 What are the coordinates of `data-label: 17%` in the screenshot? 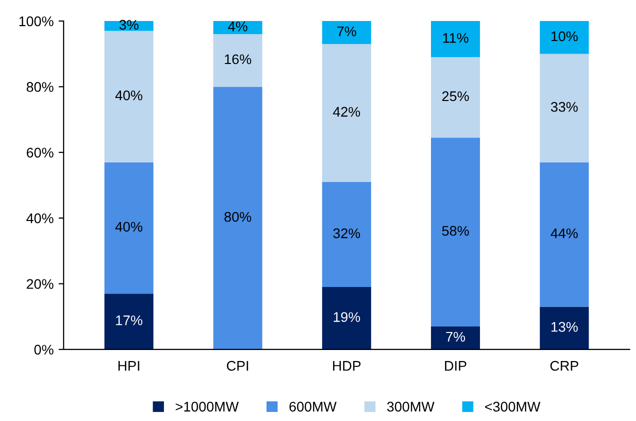 It's located at (129, 320).